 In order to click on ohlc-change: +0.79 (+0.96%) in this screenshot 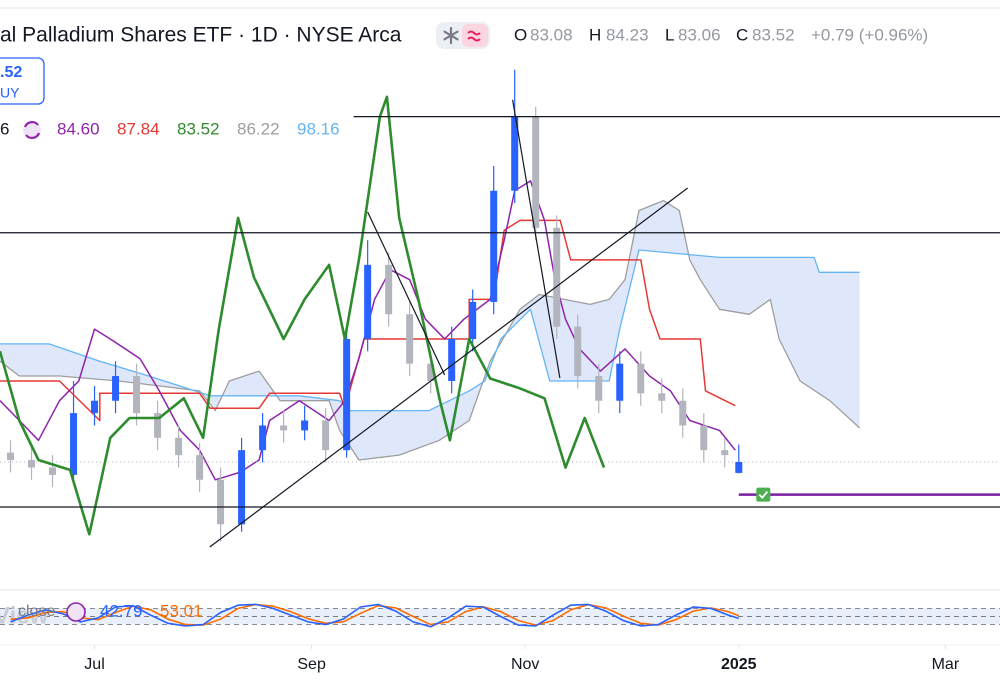, I will do `click(869, 34)`.